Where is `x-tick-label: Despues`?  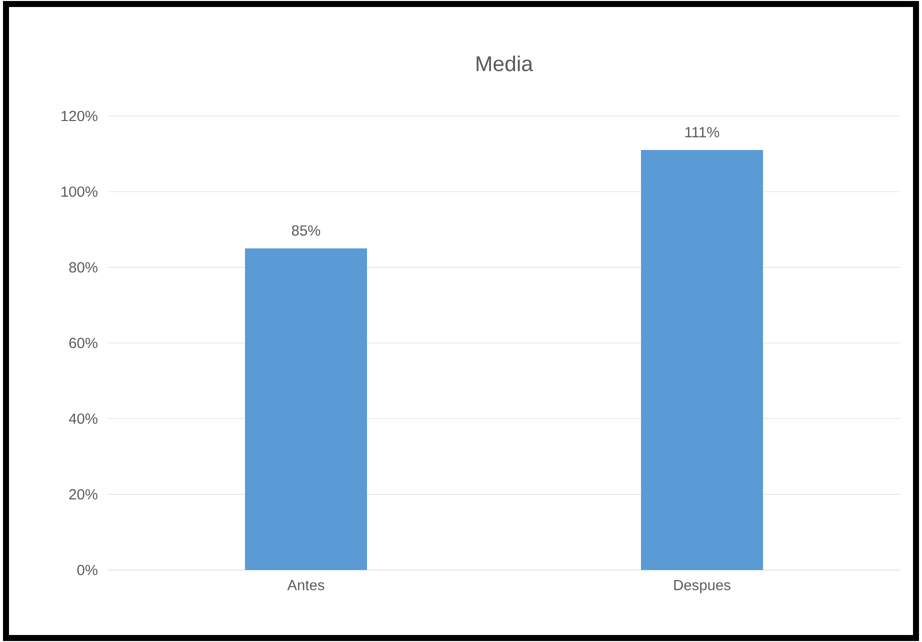 x-tick-label: Despues is located at coordinates (702, 587).